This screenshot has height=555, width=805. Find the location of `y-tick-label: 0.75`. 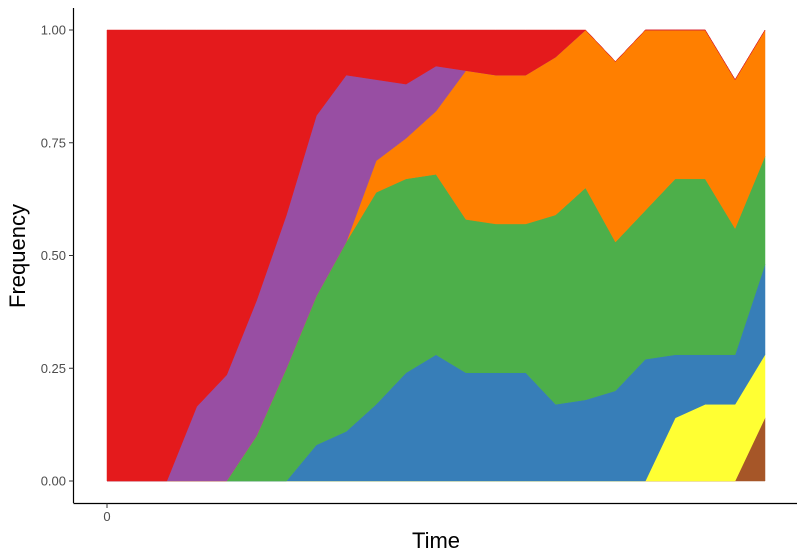

y-tick-label: 0.75 is located at coordinates (53, 142).